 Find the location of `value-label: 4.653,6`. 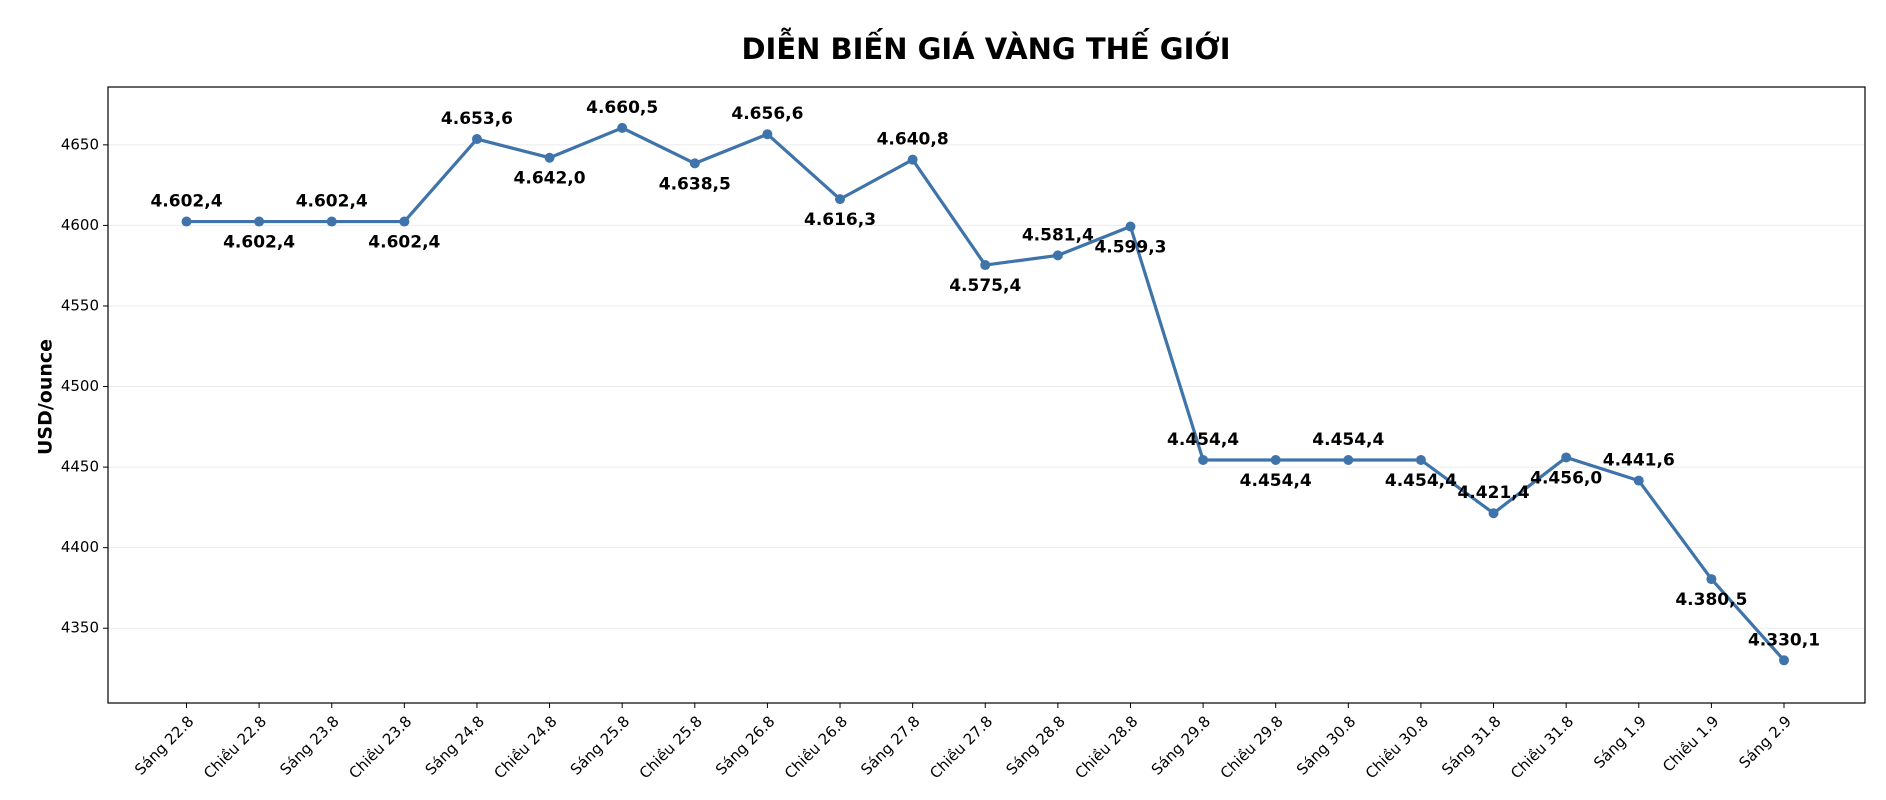

value-label: 4.653,6 is located at coordinates (477, 119).